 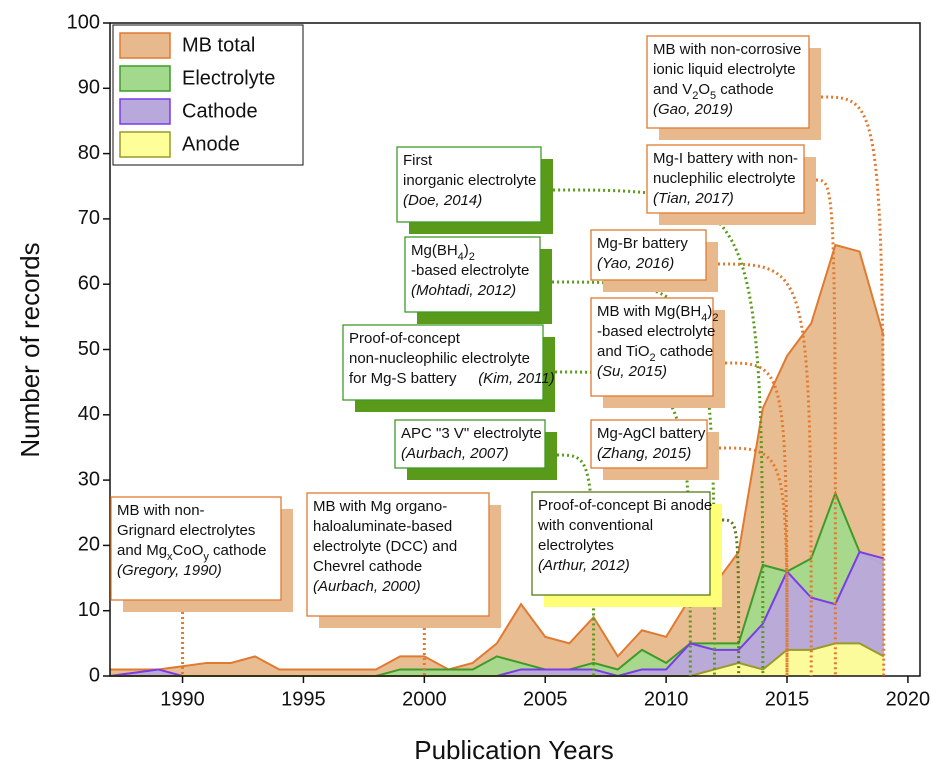 I want to click on annotation-segment: y, so click(x=206, y=557).